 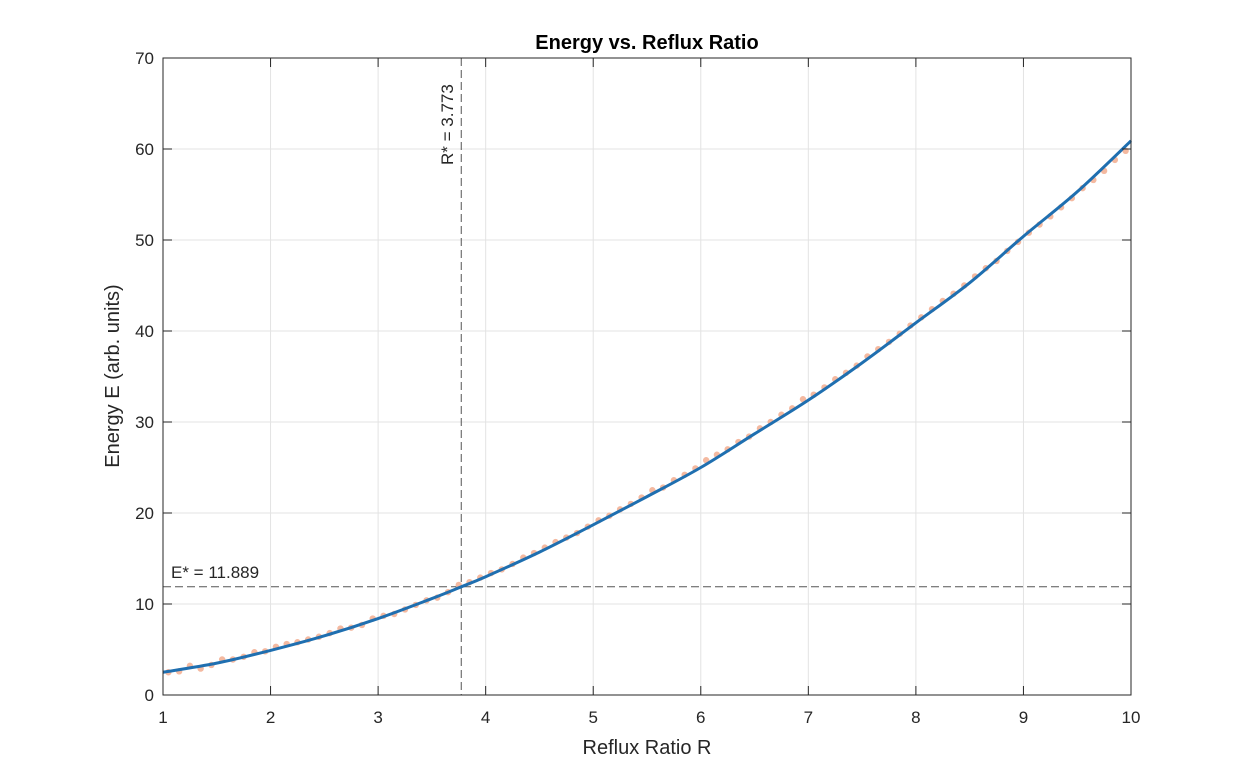 What do you see at coordinates (144, 422) in the screenshot?
I see `y-tick-label: 30` at bounding box center [144, 422].